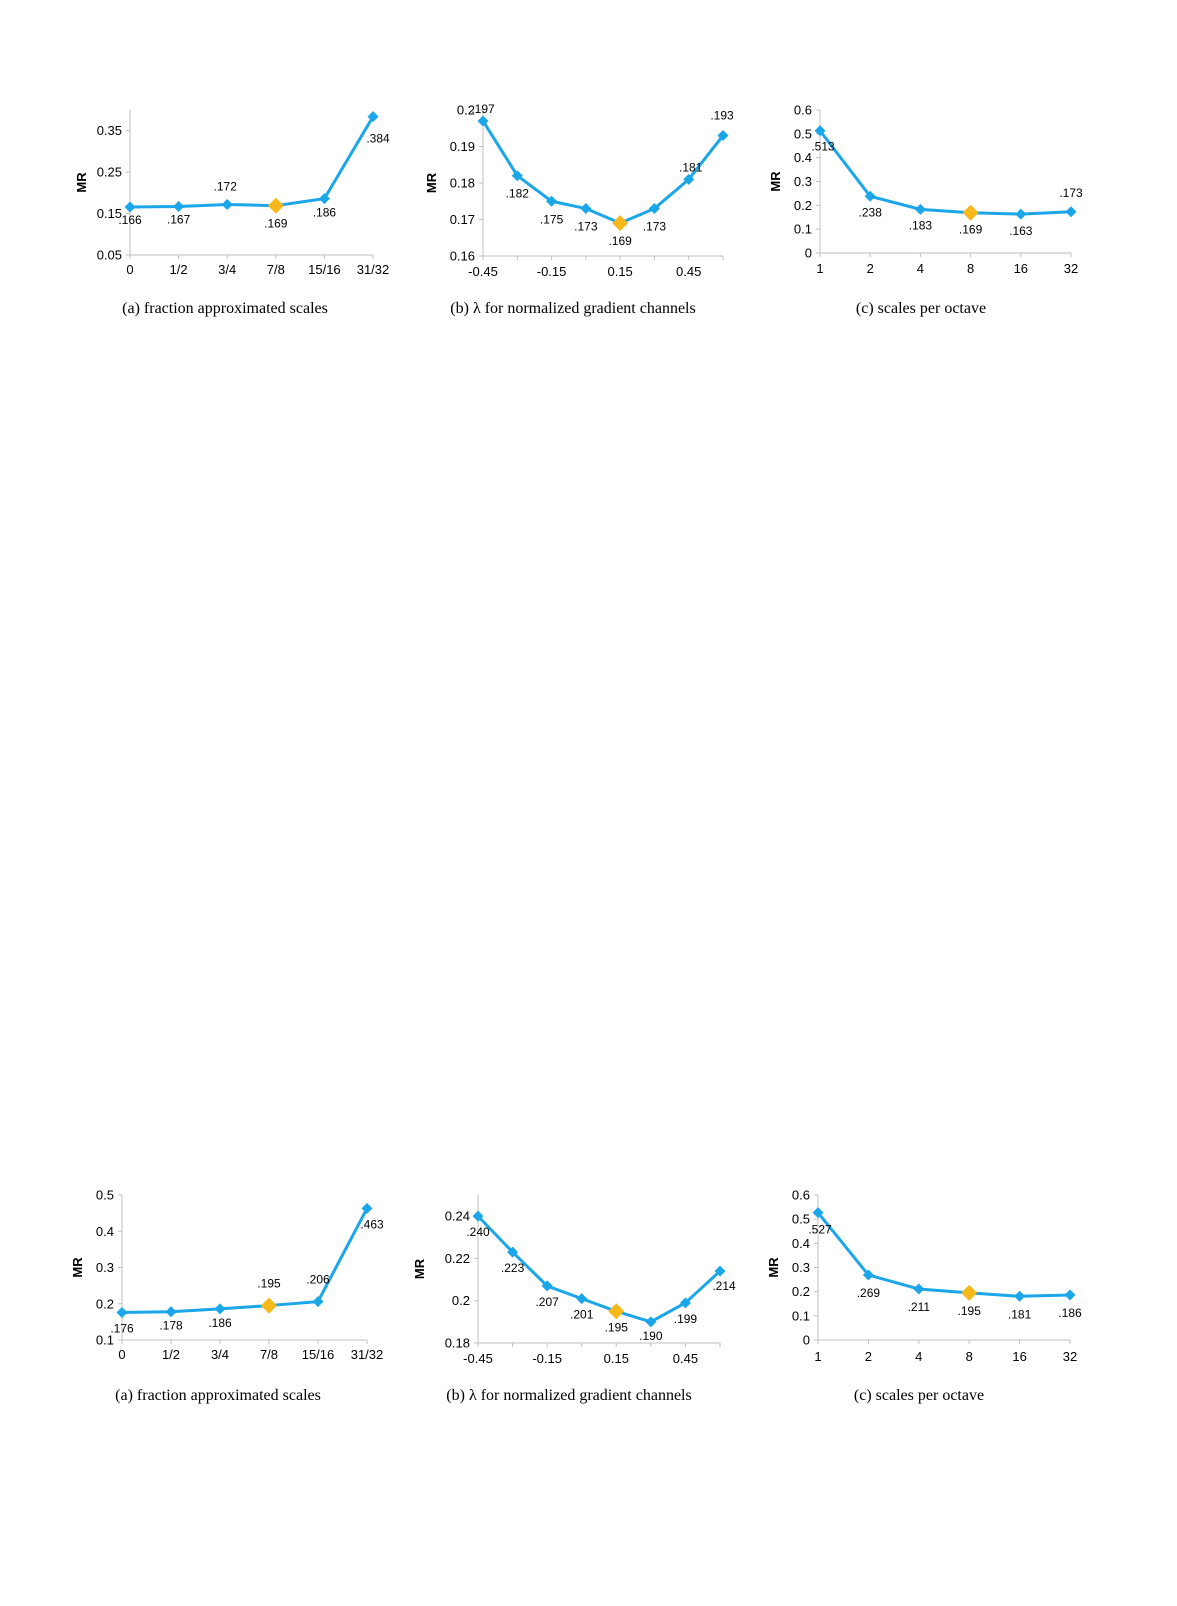 The width and height of the screenshot is (1177, 1606). Describe the element at coordinates (462, 256) in the screenshot. I see `y-tick-label: 0.16` at that location.